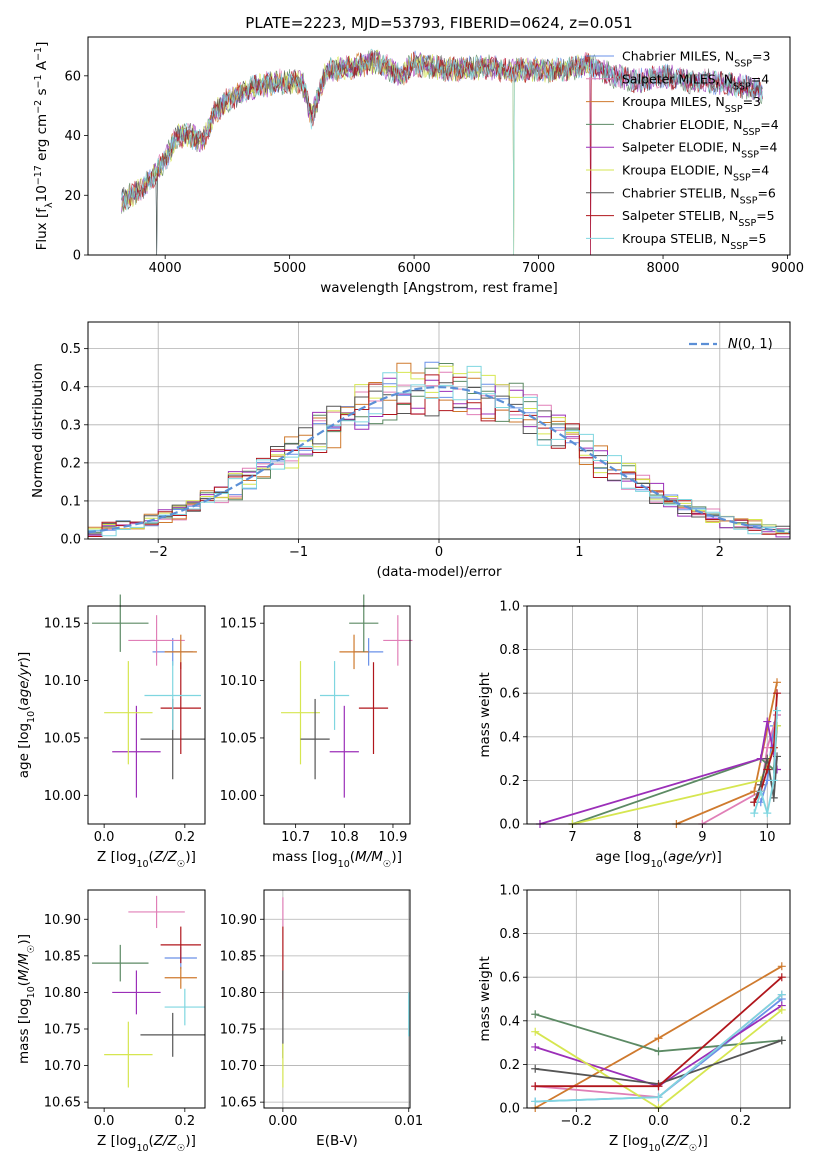 Image resolution: width=819 pixels, height=1170 pixels. Describe the element at coordinates (346, 992) in the screenshot. I see `mass_vs_EBV-points` at that location.